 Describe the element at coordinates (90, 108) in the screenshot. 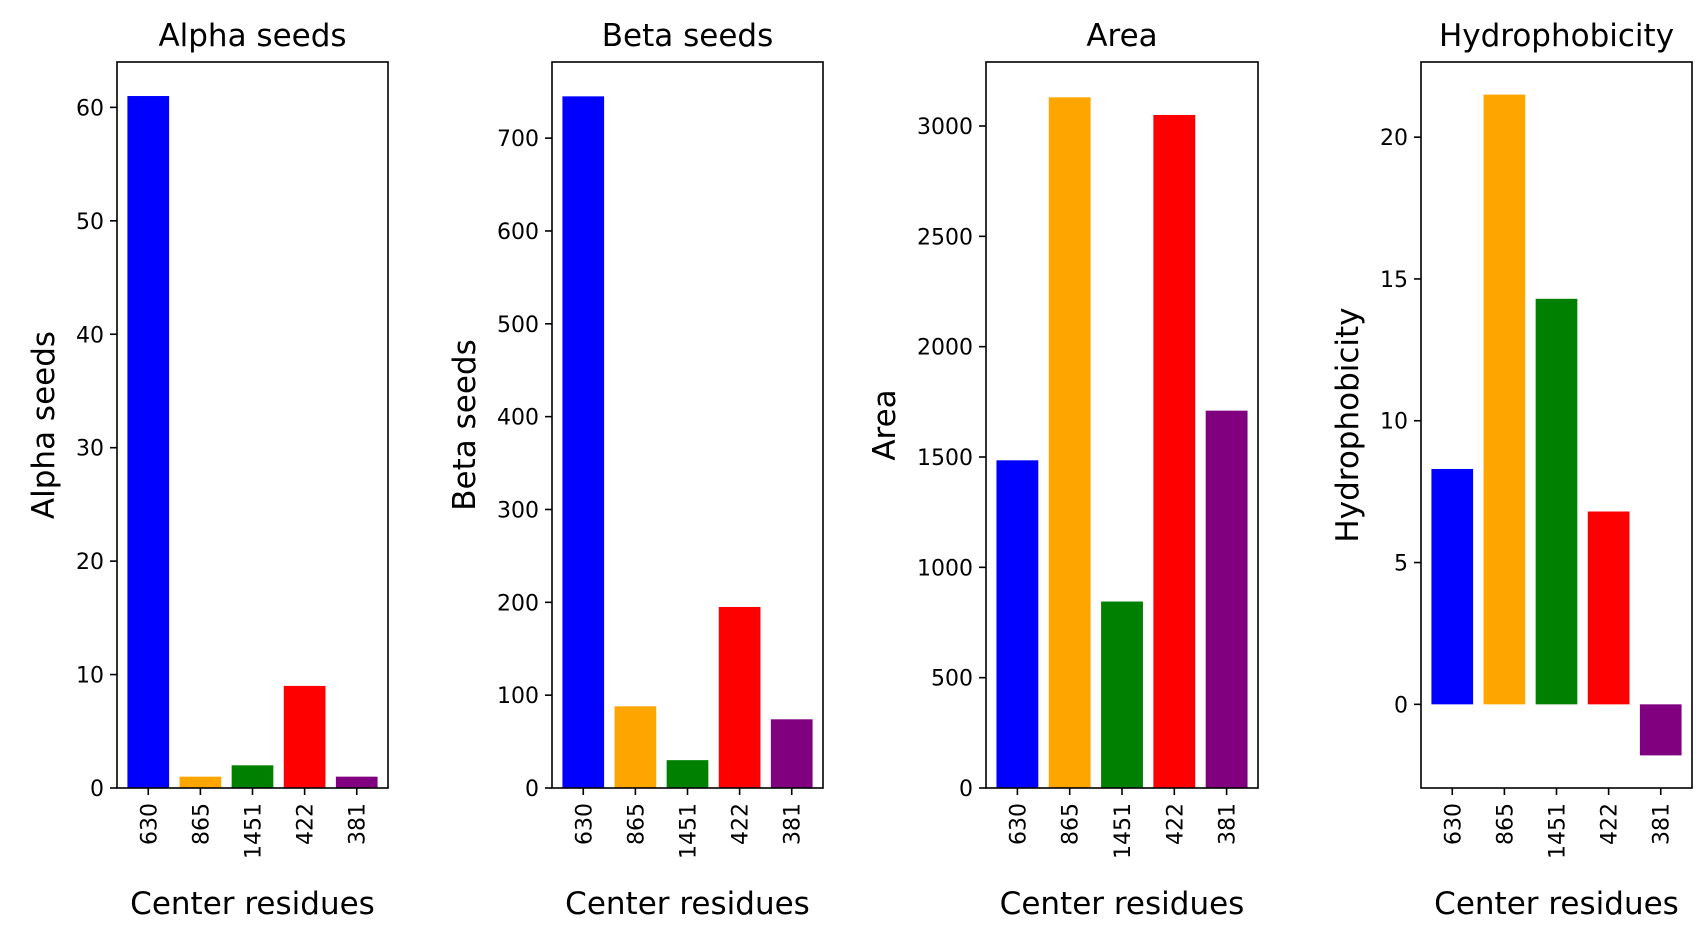

I see `y-tick-label: 60` at that location.